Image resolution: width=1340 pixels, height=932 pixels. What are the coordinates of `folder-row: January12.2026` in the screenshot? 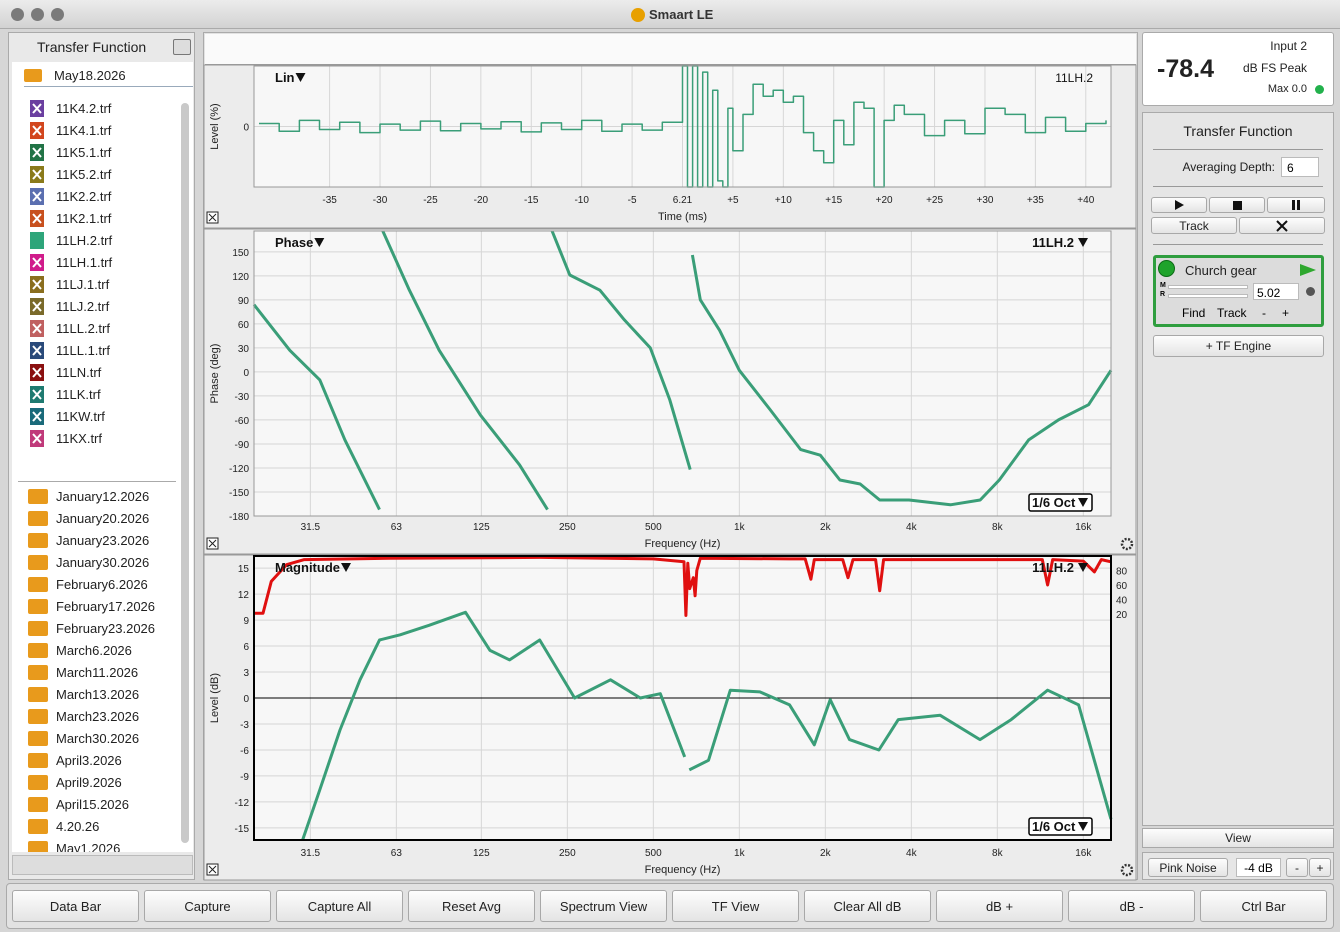 It's located at (86, 496).